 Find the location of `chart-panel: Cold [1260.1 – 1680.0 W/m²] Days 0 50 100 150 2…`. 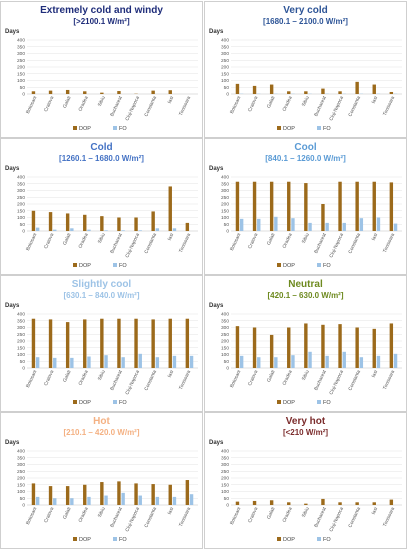

chart-panel: Cold [1260.1 – 1680.0 W/m²] Days 0 50 100 150 2… is located at coordinates (101, 206).